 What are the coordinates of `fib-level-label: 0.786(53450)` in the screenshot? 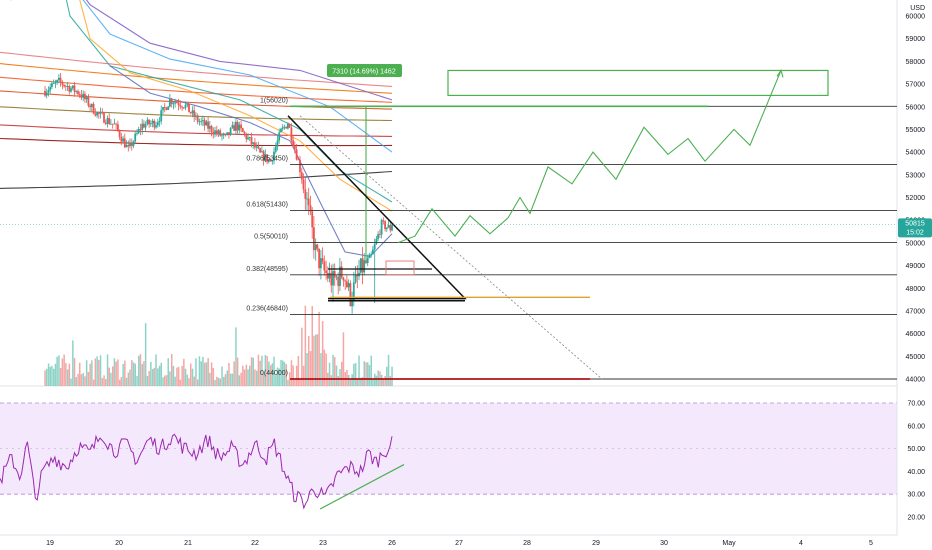 It's located at (267, 159).